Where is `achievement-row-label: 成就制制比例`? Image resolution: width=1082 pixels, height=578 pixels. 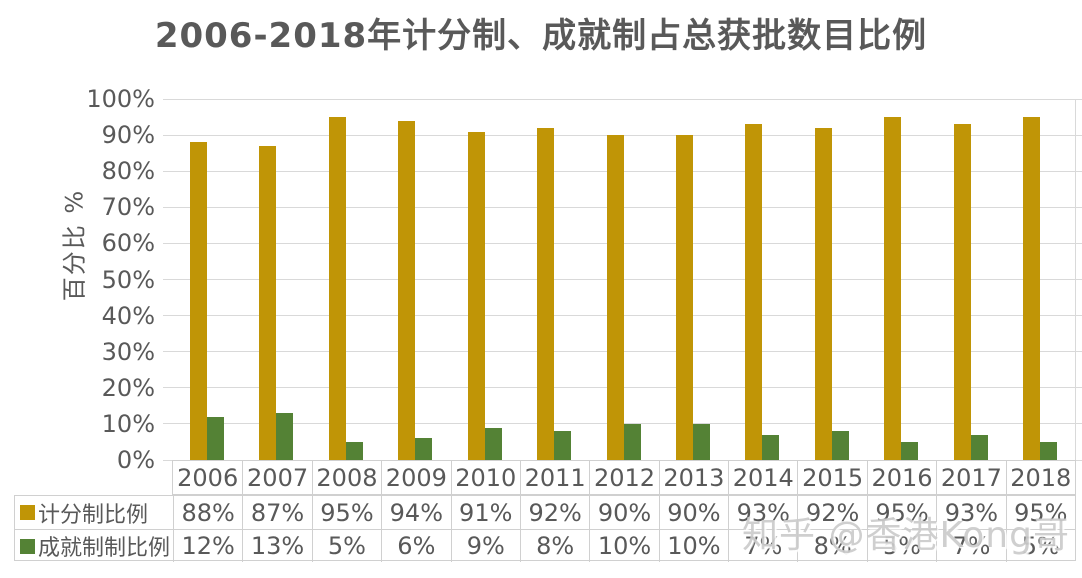
achievement-row-label: 成就制制比例 is located at coordinates (94, 545).